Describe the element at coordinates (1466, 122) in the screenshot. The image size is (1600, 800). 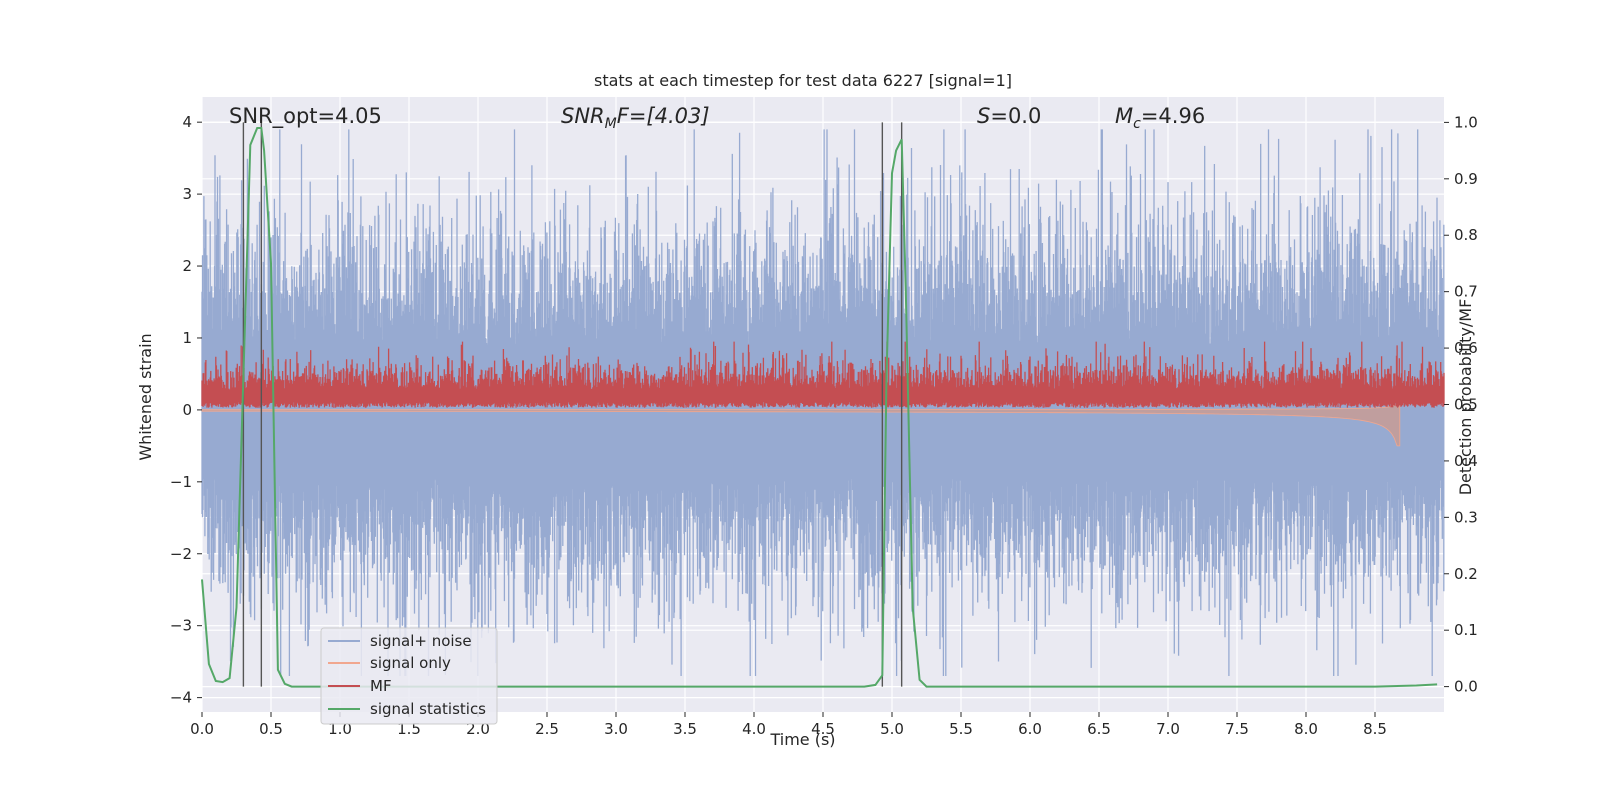
I see `y-right-tick-label: 1.0` at that location.